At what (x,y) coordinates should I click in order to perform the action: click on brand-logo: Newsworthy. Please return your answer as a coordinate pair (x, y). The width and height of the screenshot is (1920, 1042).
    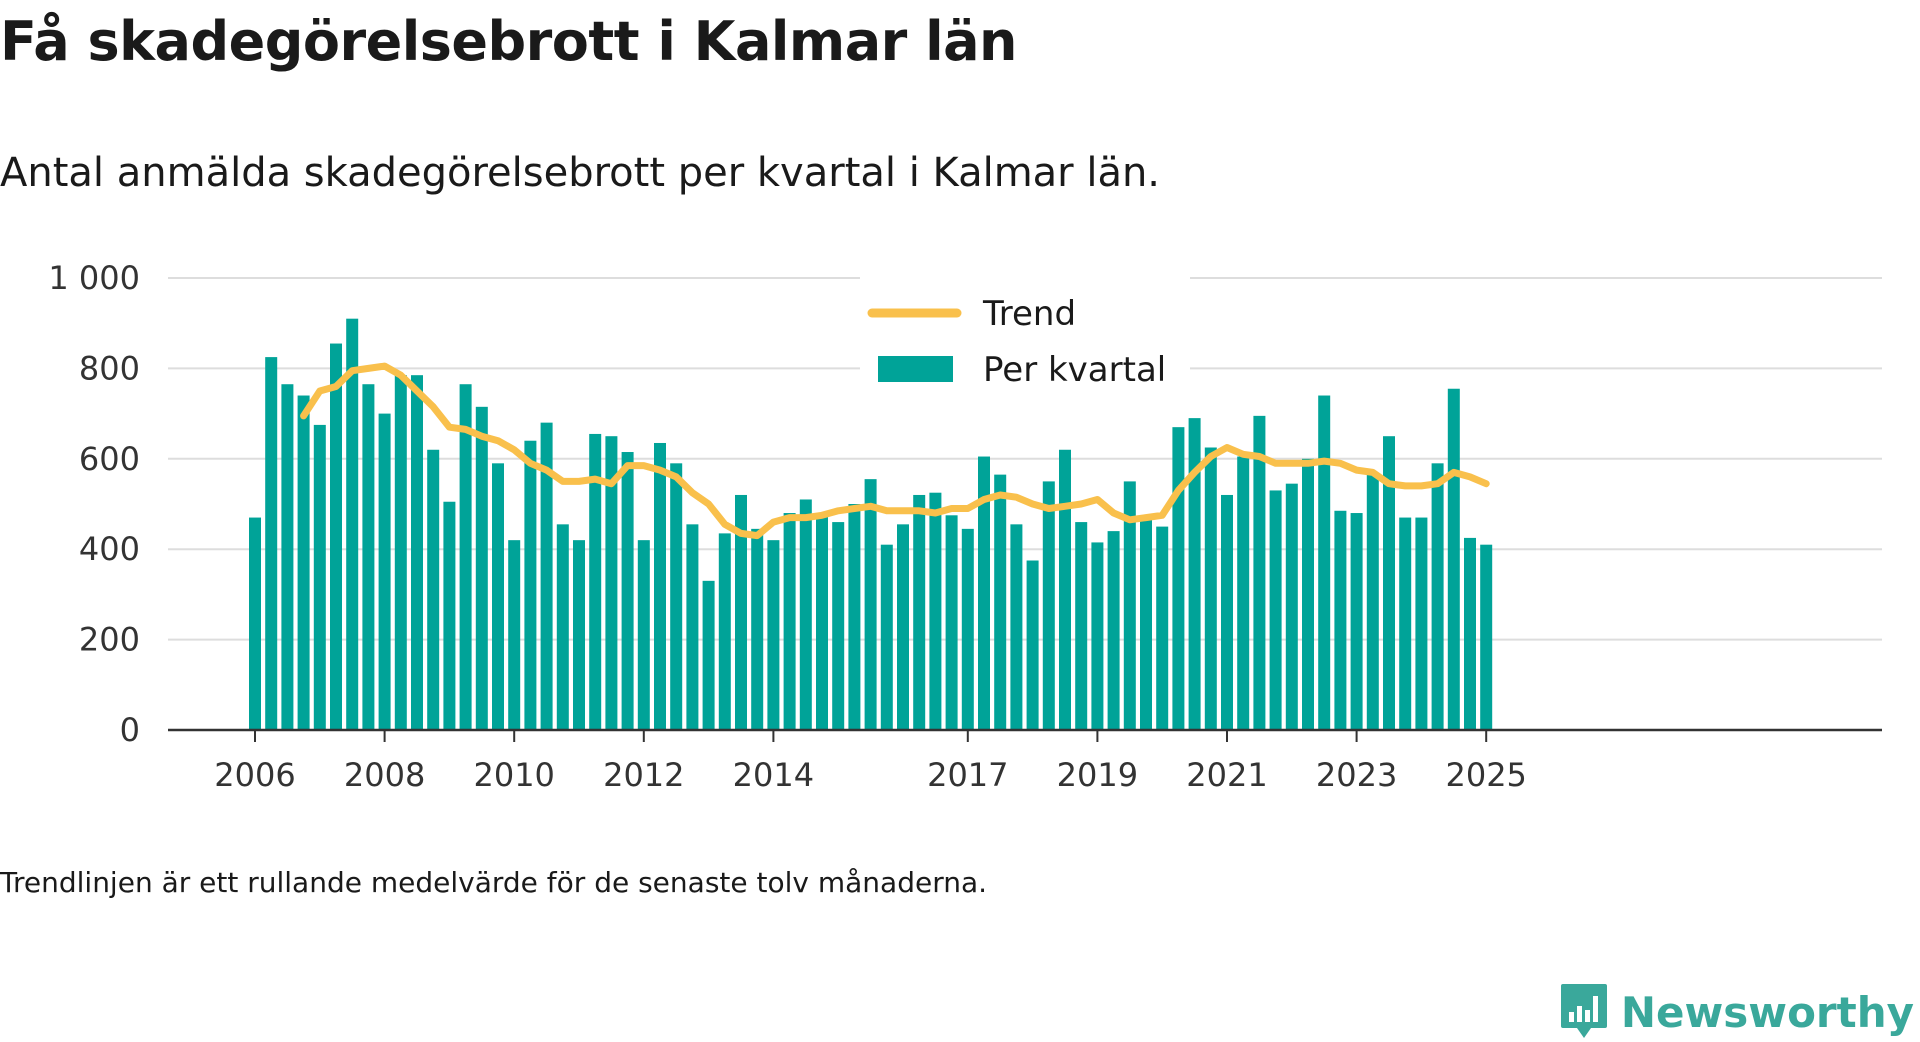
    Looking at the image, I should click on (1736, 1012).